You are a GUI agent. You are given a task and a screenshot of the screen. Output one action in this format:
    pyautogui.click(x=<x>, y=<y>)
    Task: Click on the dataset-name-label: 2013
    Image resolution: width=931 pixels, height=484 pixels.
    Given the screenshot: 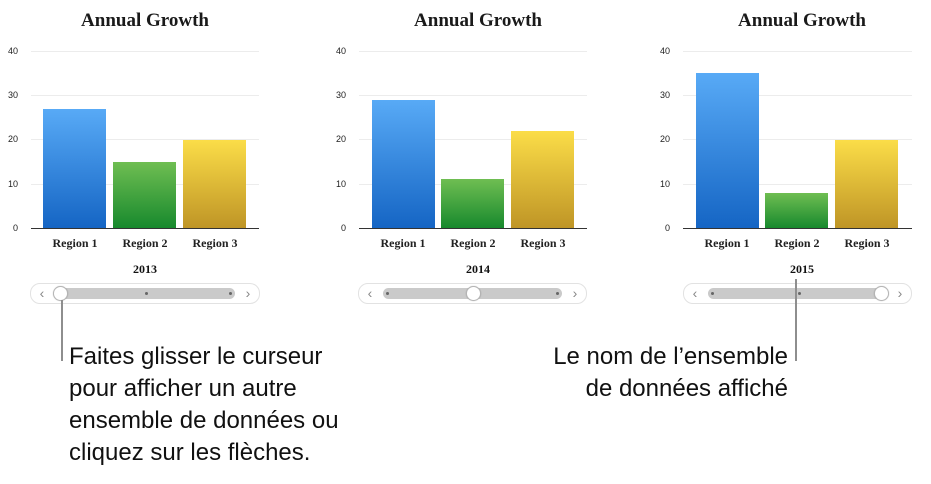 What is the action you would take?
    pyautogui.click(x=145, y=269)
    